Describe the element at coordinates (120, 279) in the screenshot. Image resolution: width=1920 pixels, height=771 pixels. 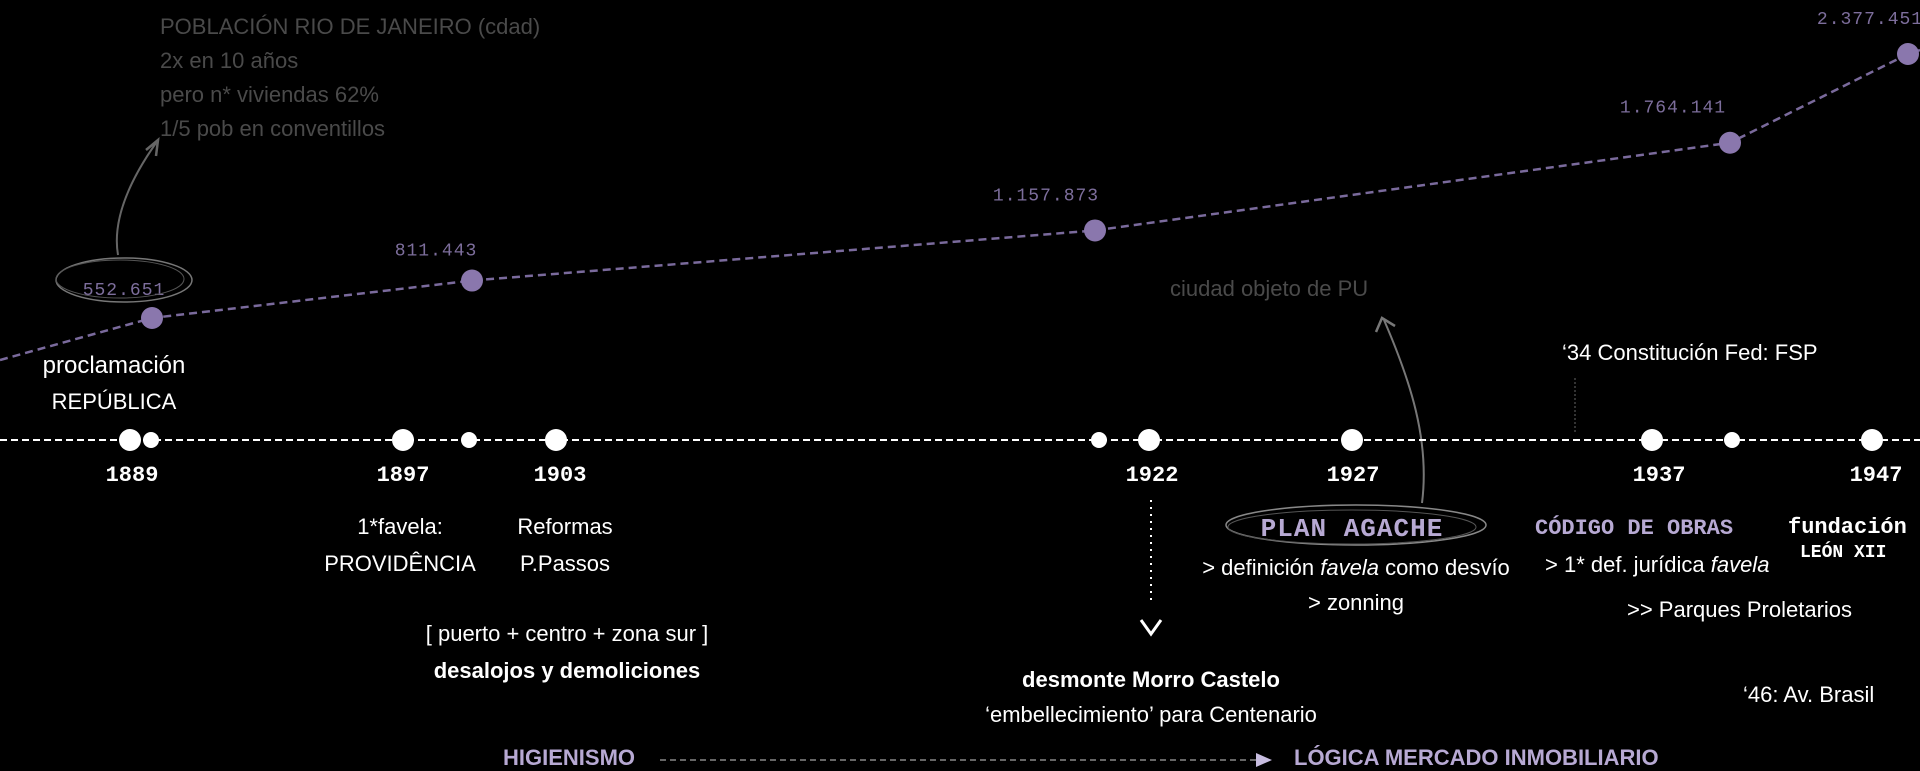
I see `highlight-ellipse` at that location.